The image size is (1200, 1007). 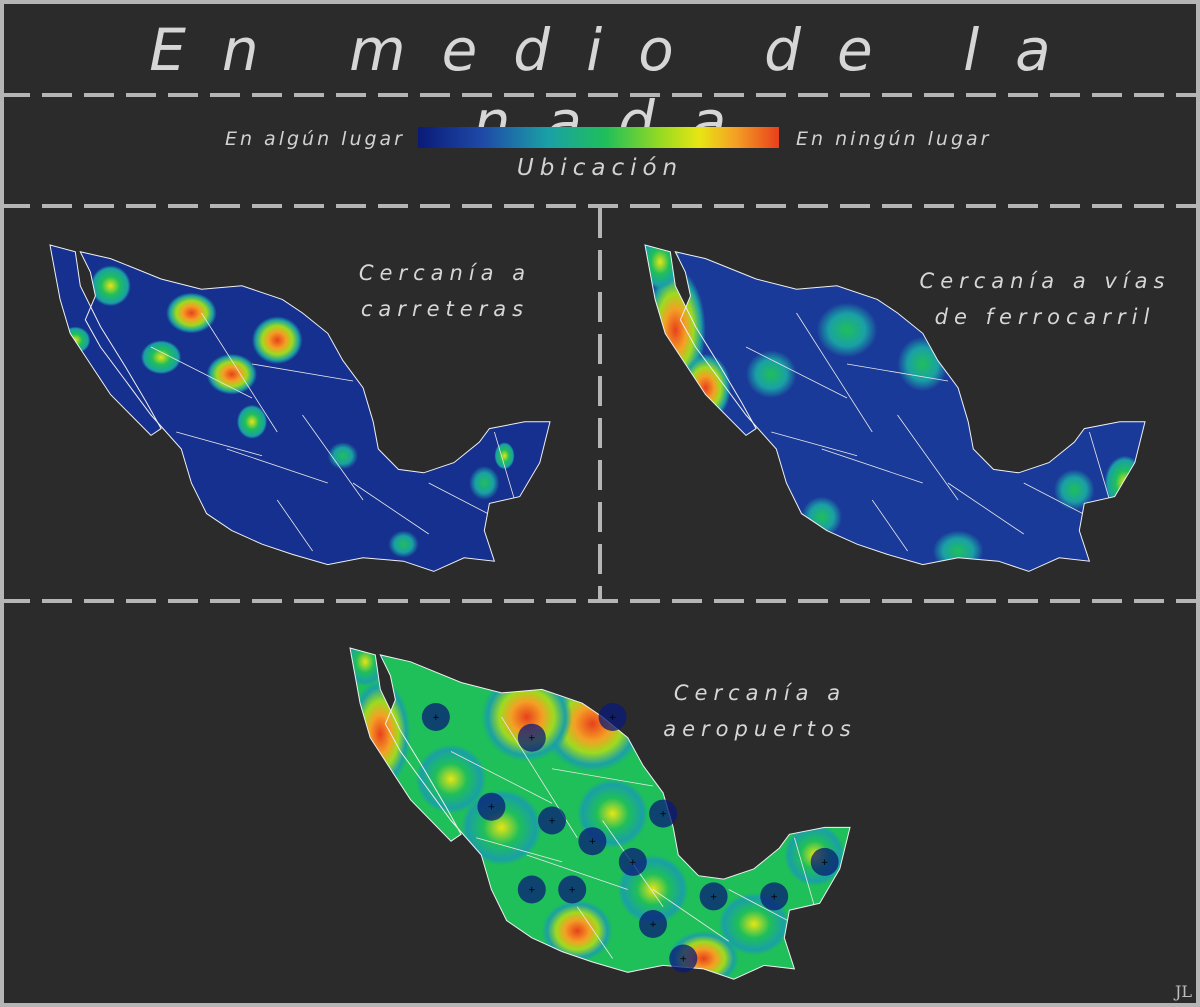 I want to click on divider-title, so click(x=600, y=95).